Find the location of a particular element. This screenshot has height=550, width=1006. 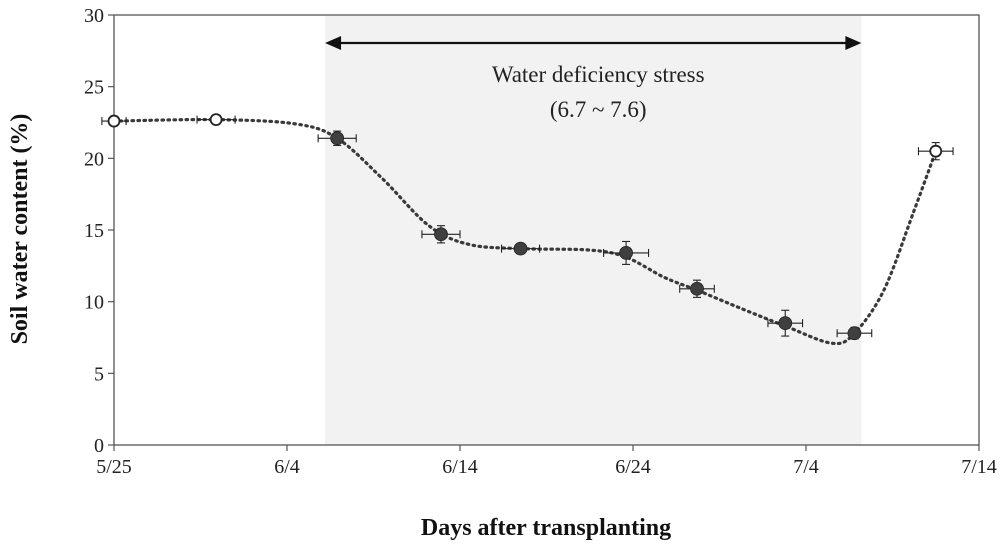

stress-arrow-head-left is located at coordinates (333, 43).